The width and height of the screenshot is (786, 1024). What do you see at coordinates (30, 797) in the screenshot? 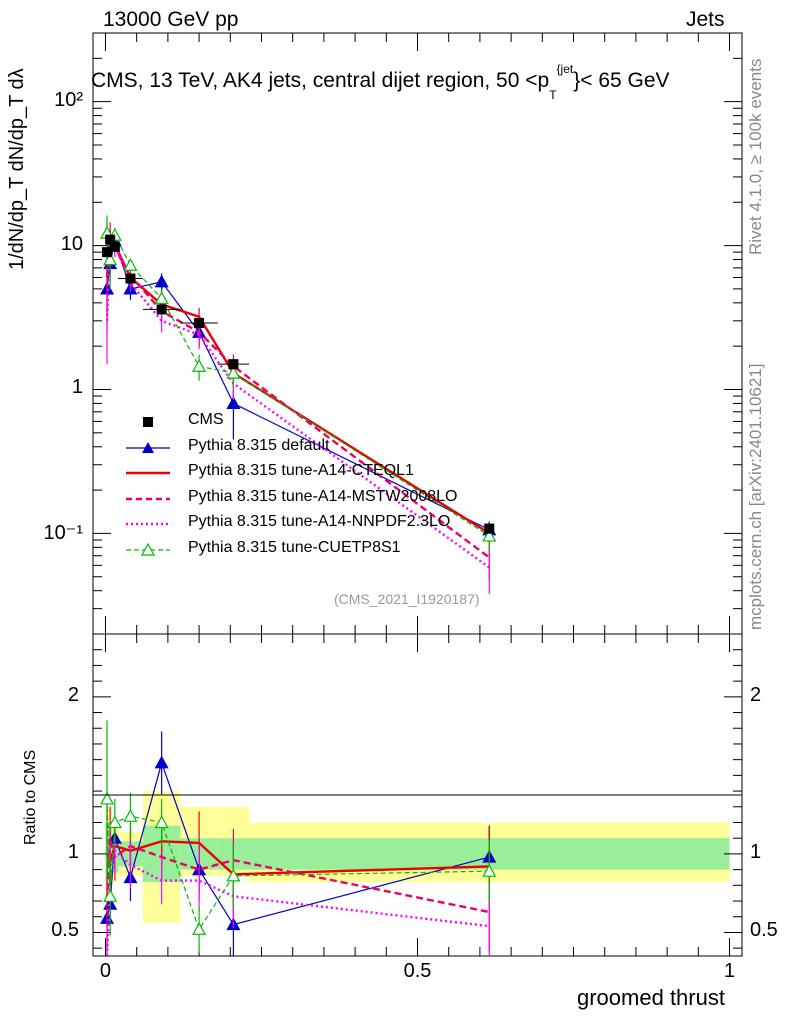
I see `ratio-y-axis-label: Ratio to CMS` at bounding box center [30, 797].